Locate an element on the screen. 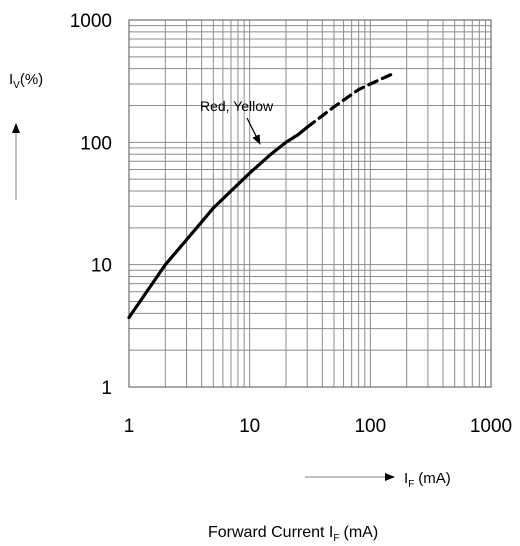  y-axis-label: IV(%) is located at coordinates (26, 81).